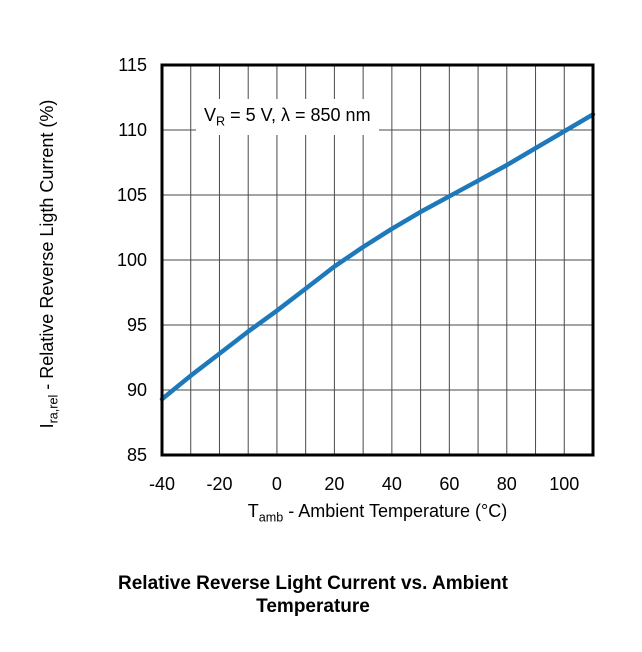 Image resolution: width=642 pixels, height=652 pixels. Describe the element at coordinates (132, 195) in the screenshot. I see `y-tick-label: 105` at that location.